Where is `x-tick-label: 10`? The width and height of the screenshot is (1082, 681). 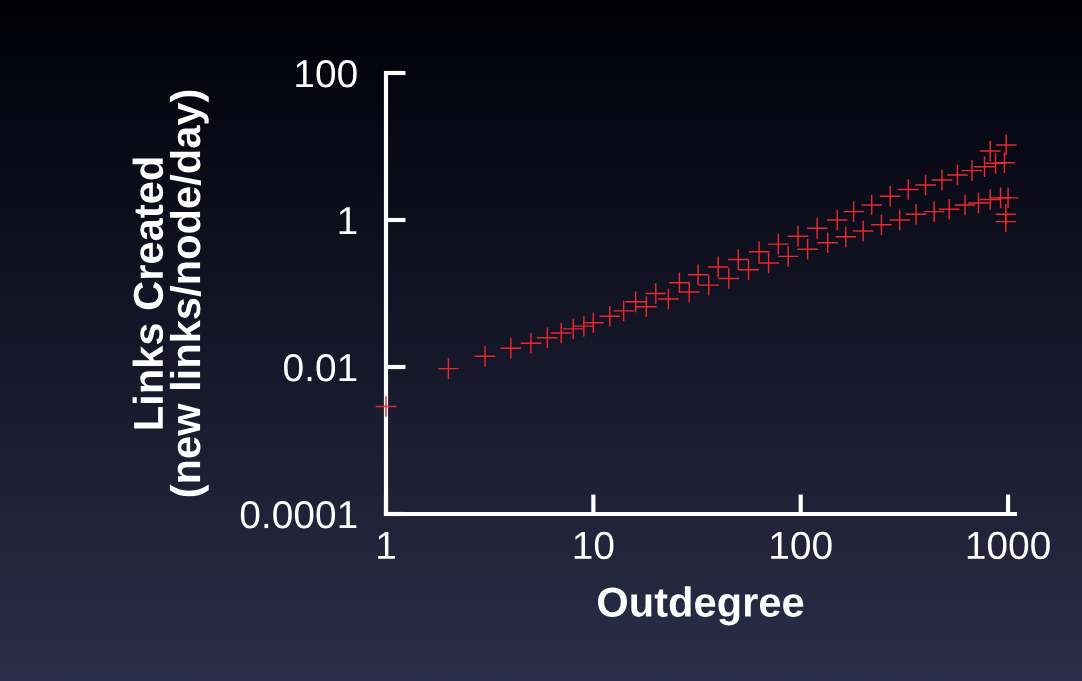
x-tick-label: 10 is located at coordinates (594, 545).